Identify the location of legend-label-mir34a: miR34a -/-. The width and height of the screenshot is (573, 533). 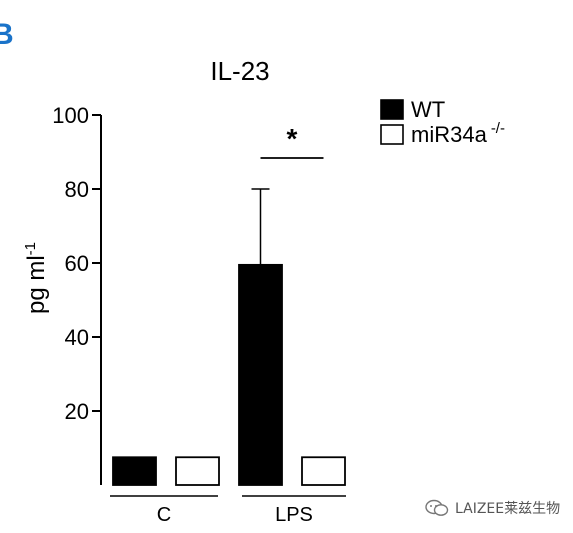
(458, 133).